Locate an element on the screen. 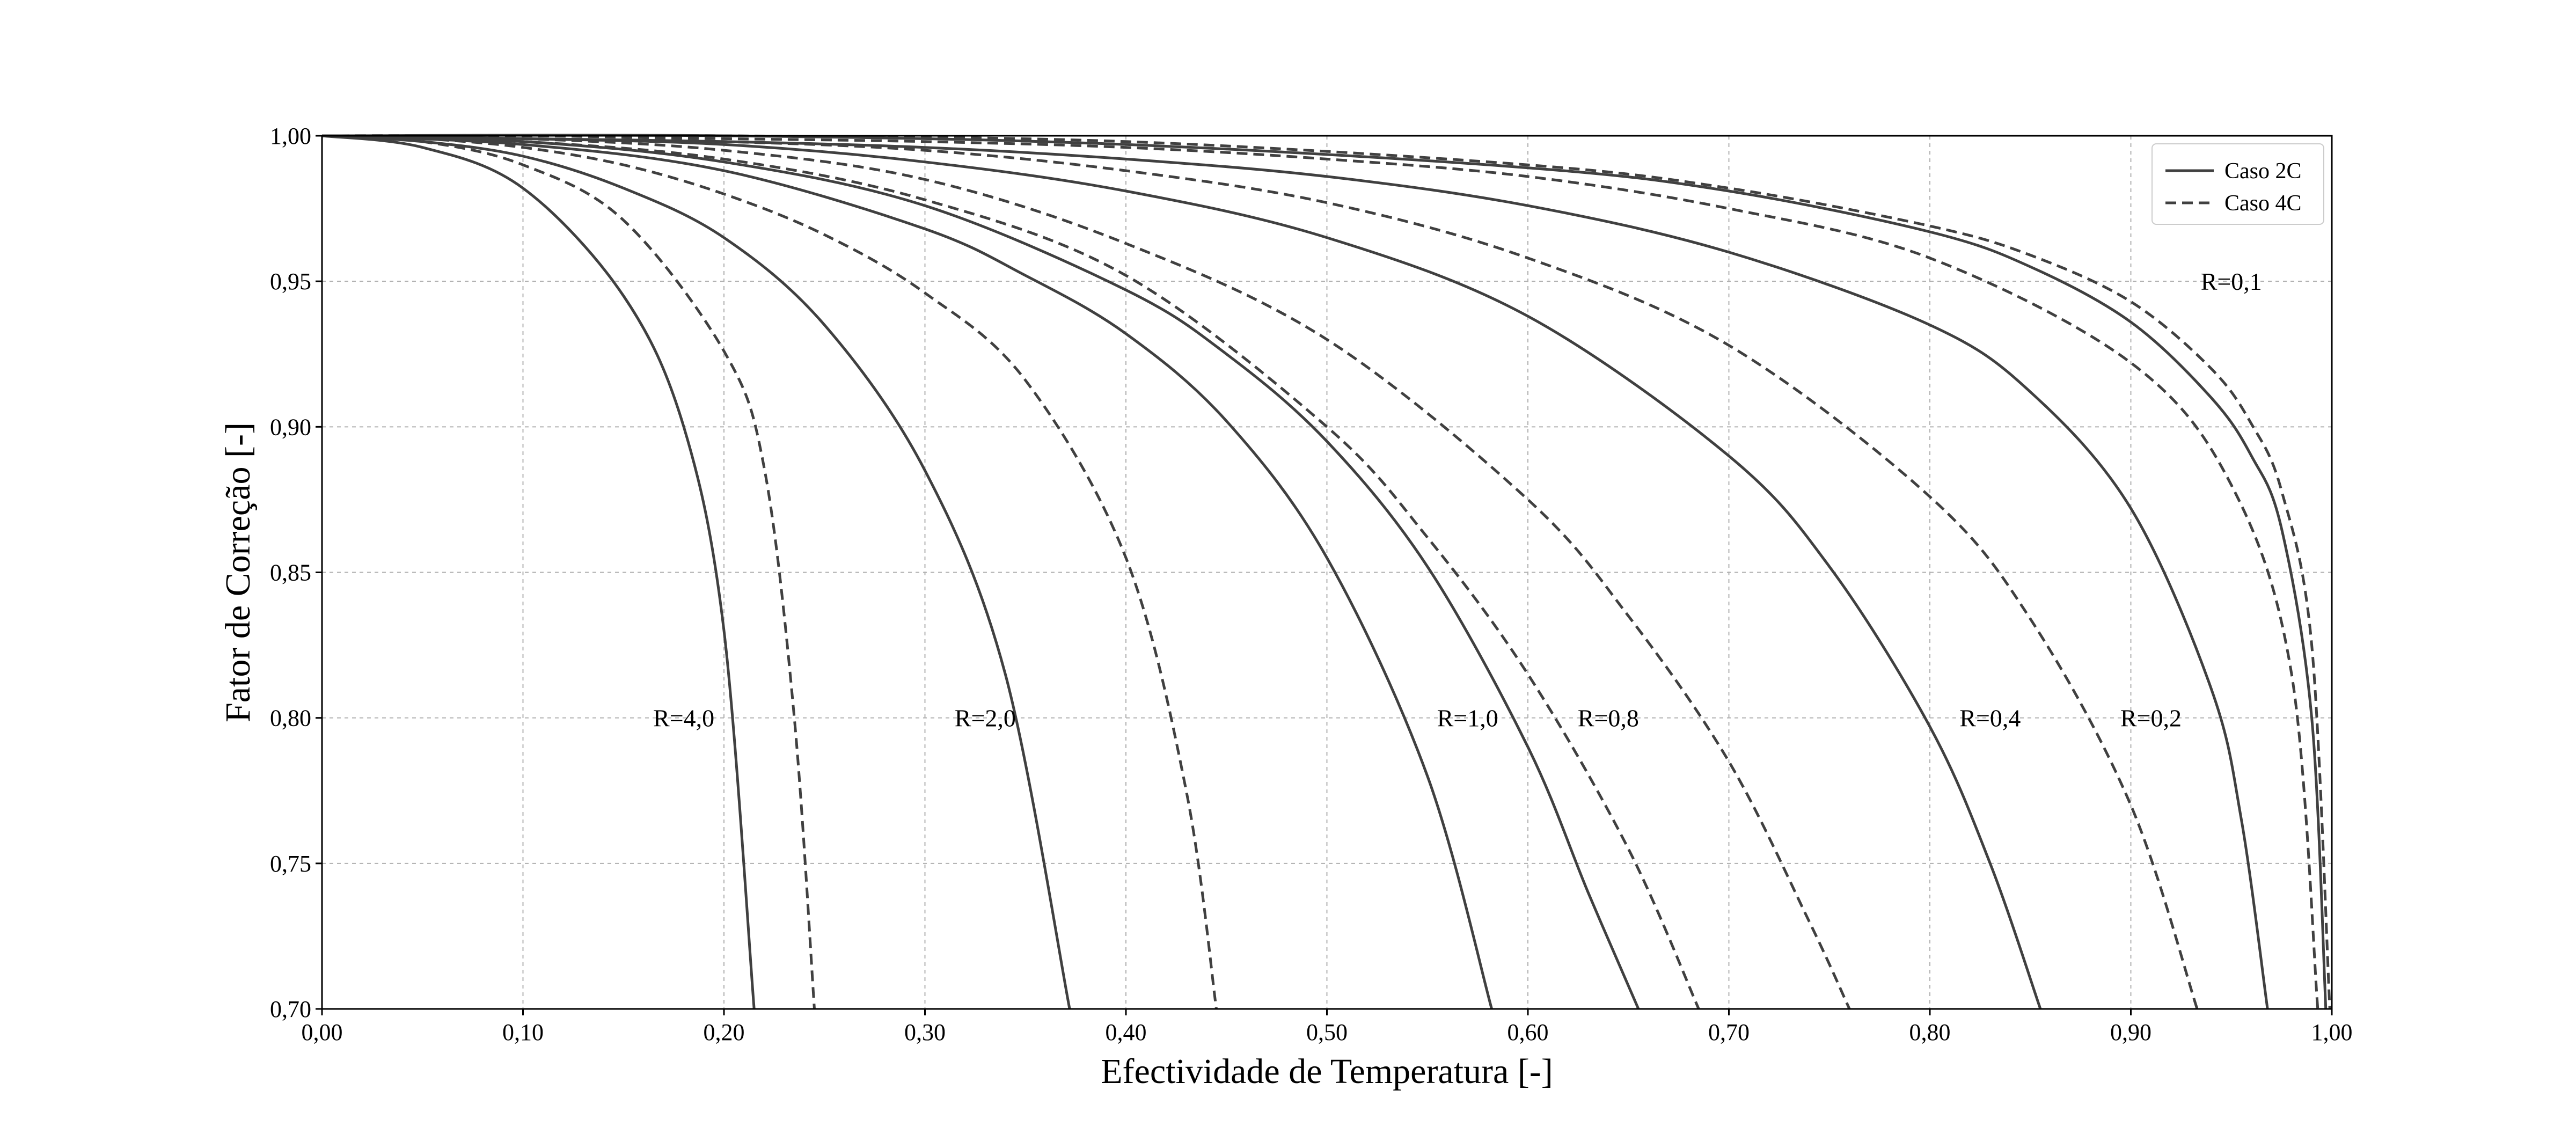  r-value-annotation: R=0,2 is located at coordinates (2151, 718).